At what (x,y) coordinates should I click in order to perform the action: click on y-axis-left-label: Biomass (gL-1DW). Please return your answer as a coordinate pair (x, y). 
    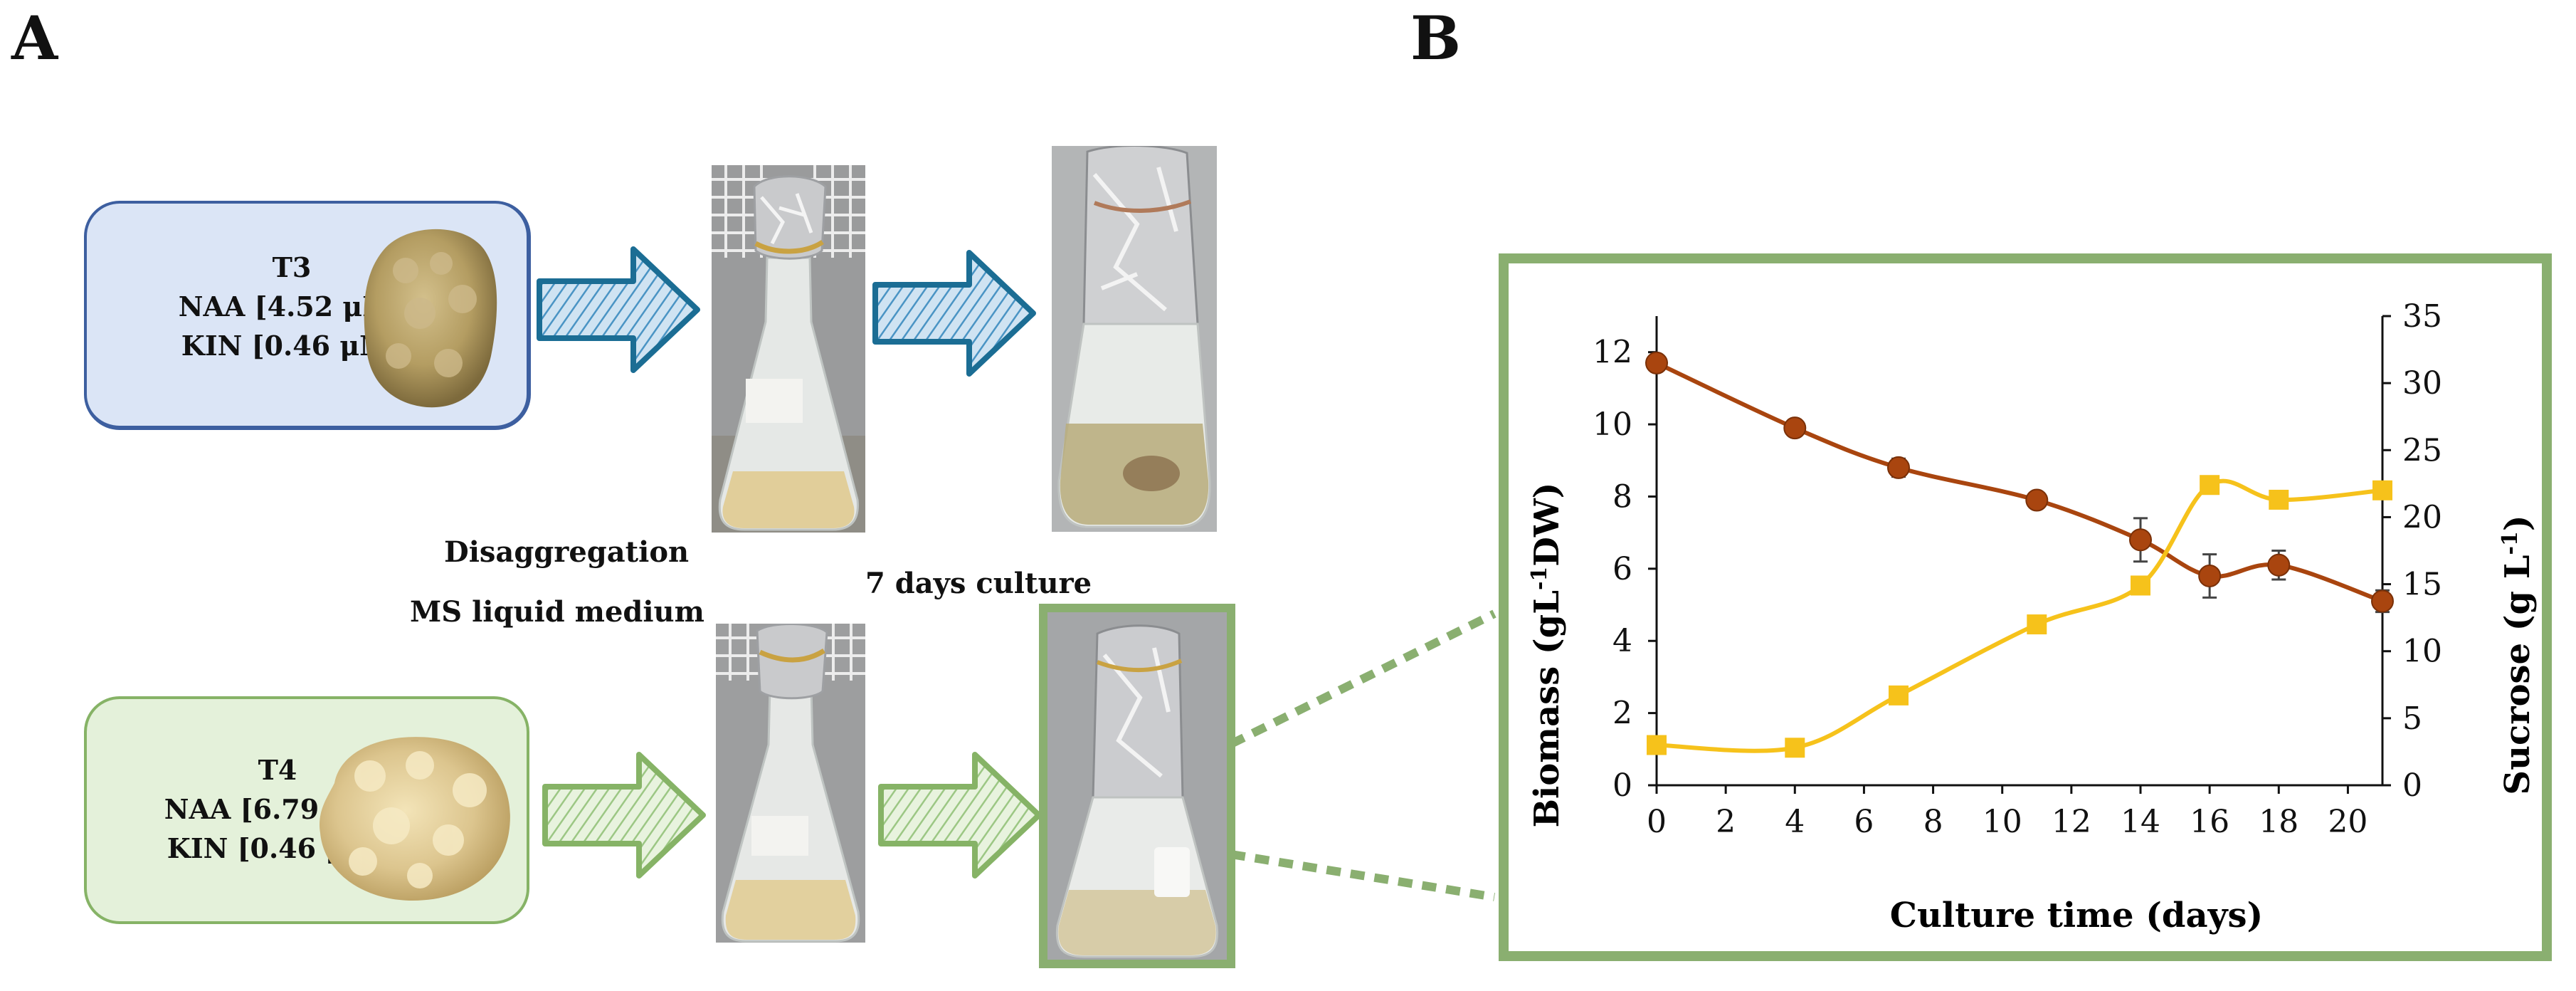
    Looking at the image, I should click on (1547, 655).